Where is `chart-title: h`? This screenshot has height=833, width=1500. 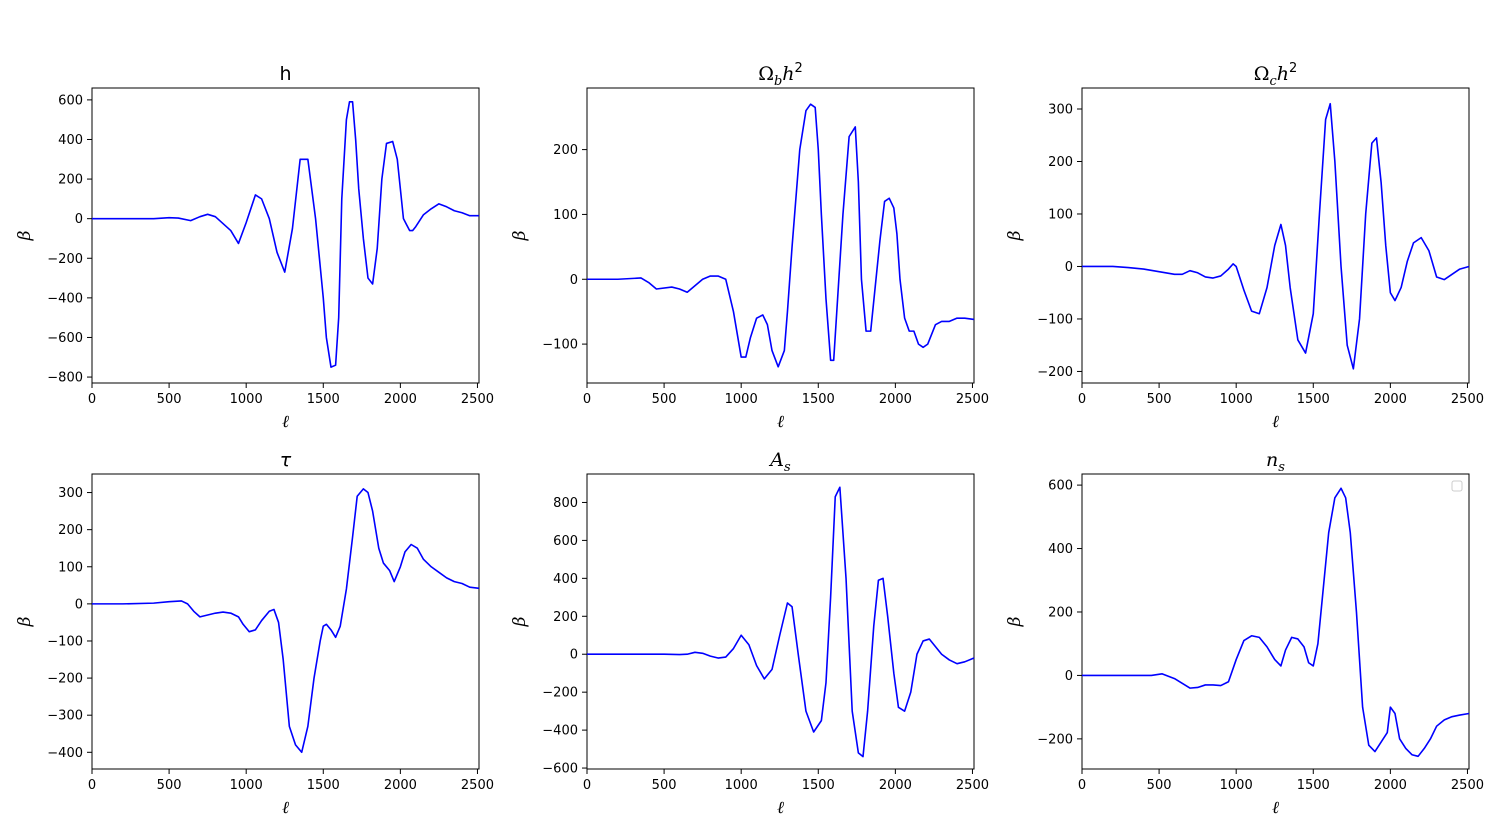
chart-title: h is located at coordinates (285, 74).